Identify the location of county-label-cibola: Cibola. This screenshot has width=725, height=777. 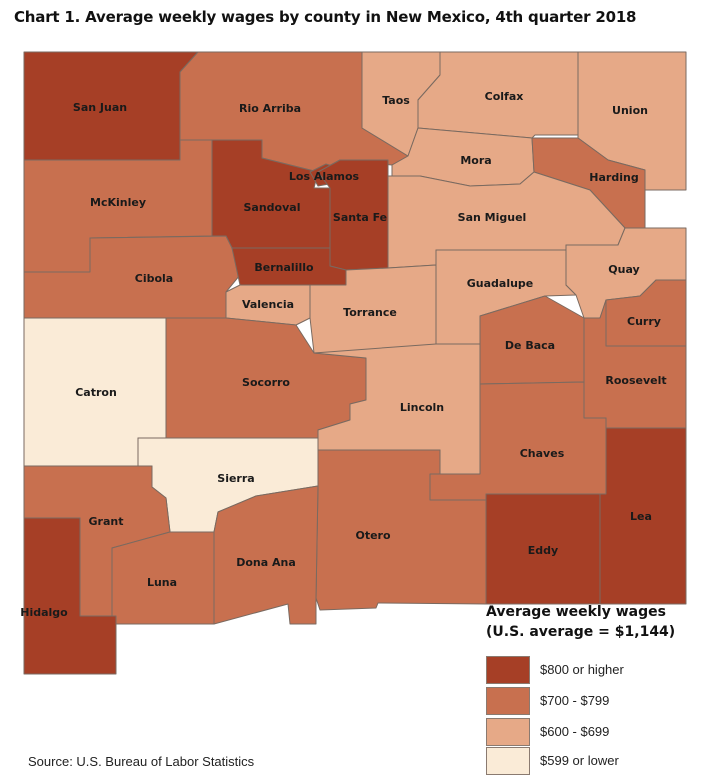
(154, 278).